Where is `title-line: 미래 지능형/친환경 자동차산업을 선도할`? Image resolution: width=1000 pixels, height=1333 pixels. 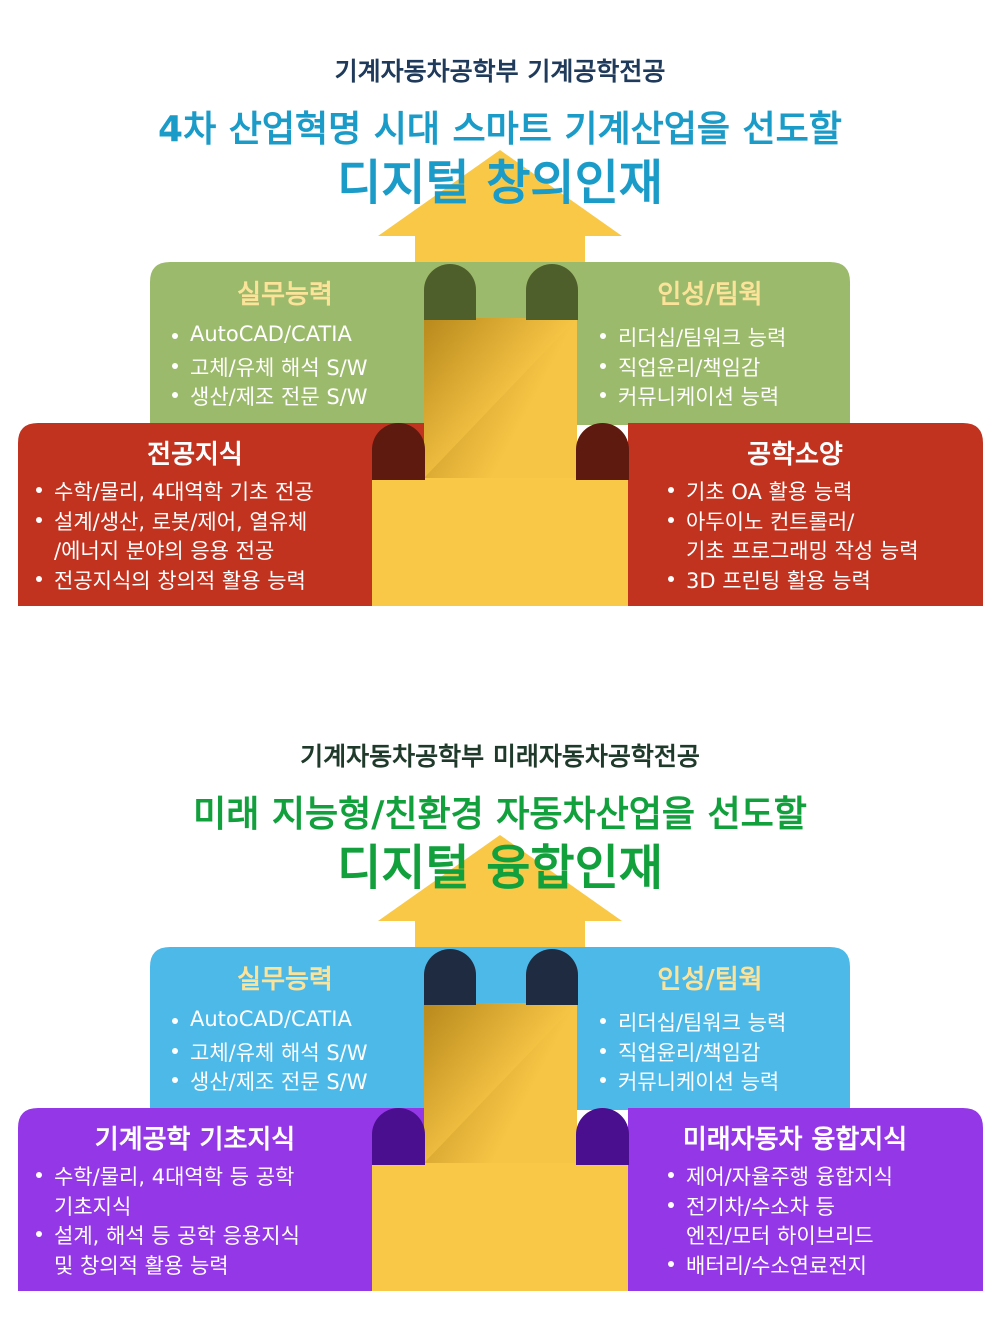 title-line: 미래 지능형/친환경 자동차산업을 선도할 is located at coordinates (500, 814).